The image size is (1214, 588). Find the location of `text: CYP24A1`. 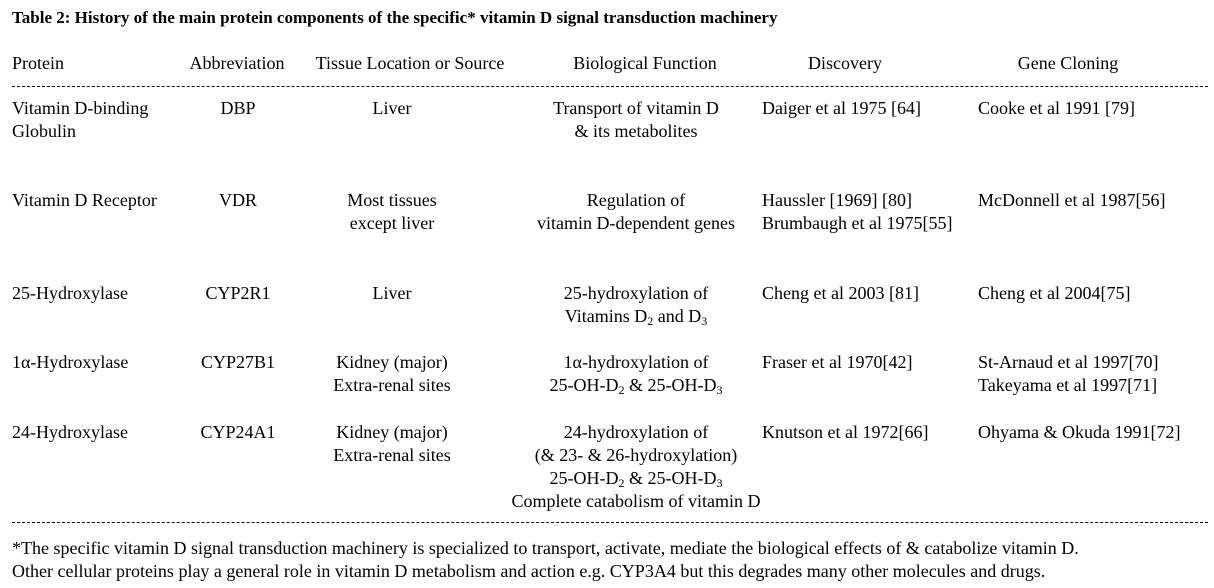

text: CYP24A1 is located at coordinates (238, 432).